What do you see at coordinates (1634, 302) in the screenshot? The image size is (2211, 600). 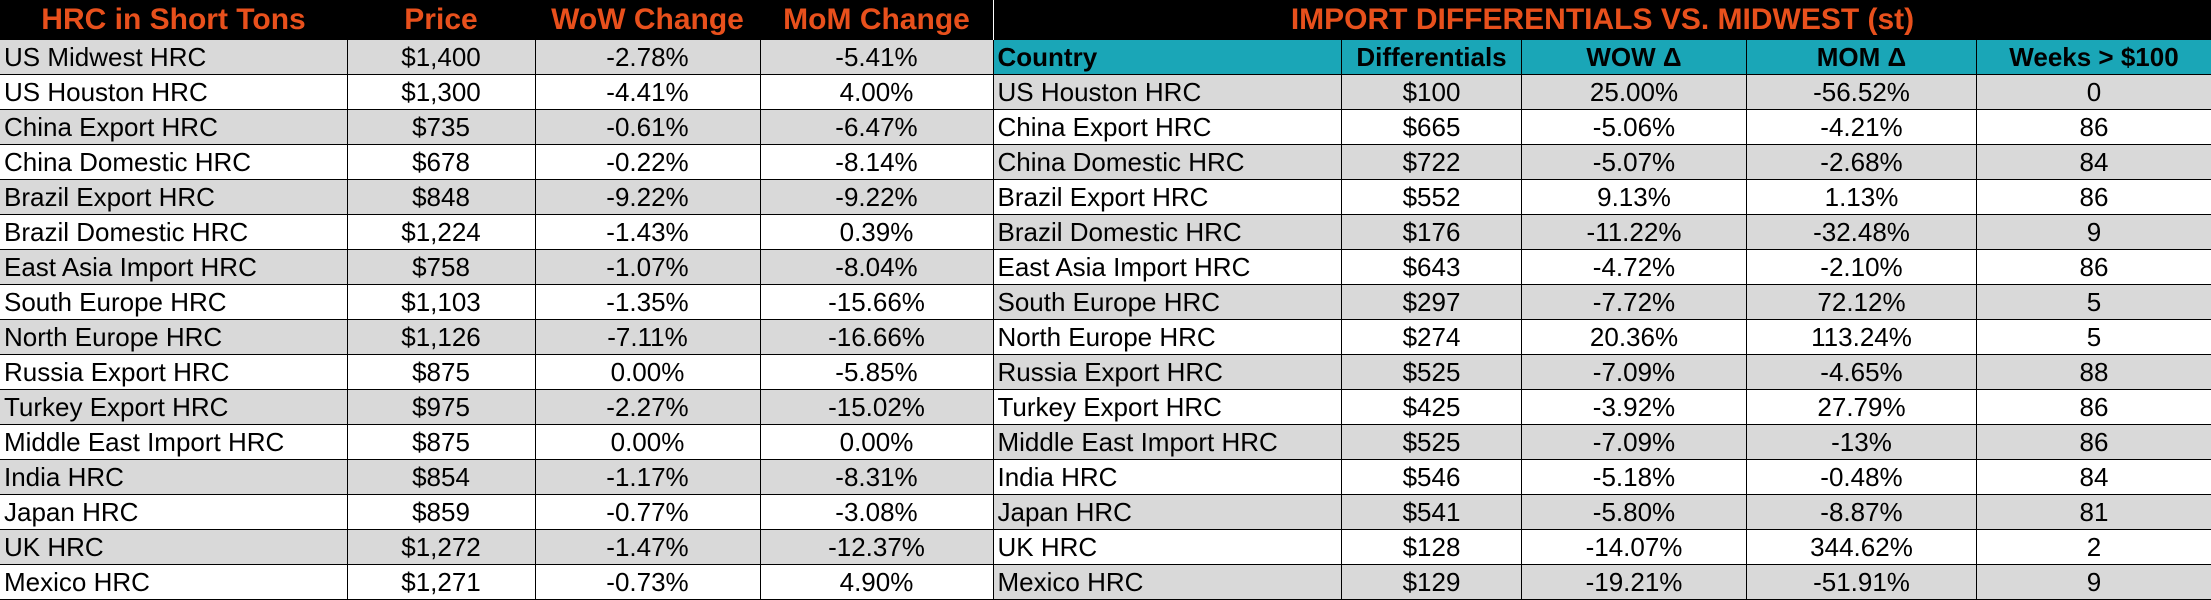 I see `wow-delta-cell: -7.72%` at bounding box center [1634, 302].